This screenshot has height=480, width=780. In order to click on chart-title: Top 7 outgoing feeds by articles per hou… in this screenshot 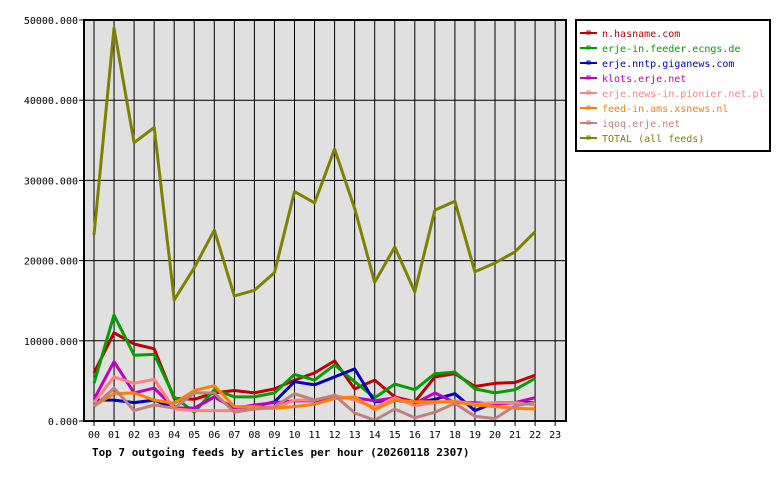, I will do `click(281, 452)`.